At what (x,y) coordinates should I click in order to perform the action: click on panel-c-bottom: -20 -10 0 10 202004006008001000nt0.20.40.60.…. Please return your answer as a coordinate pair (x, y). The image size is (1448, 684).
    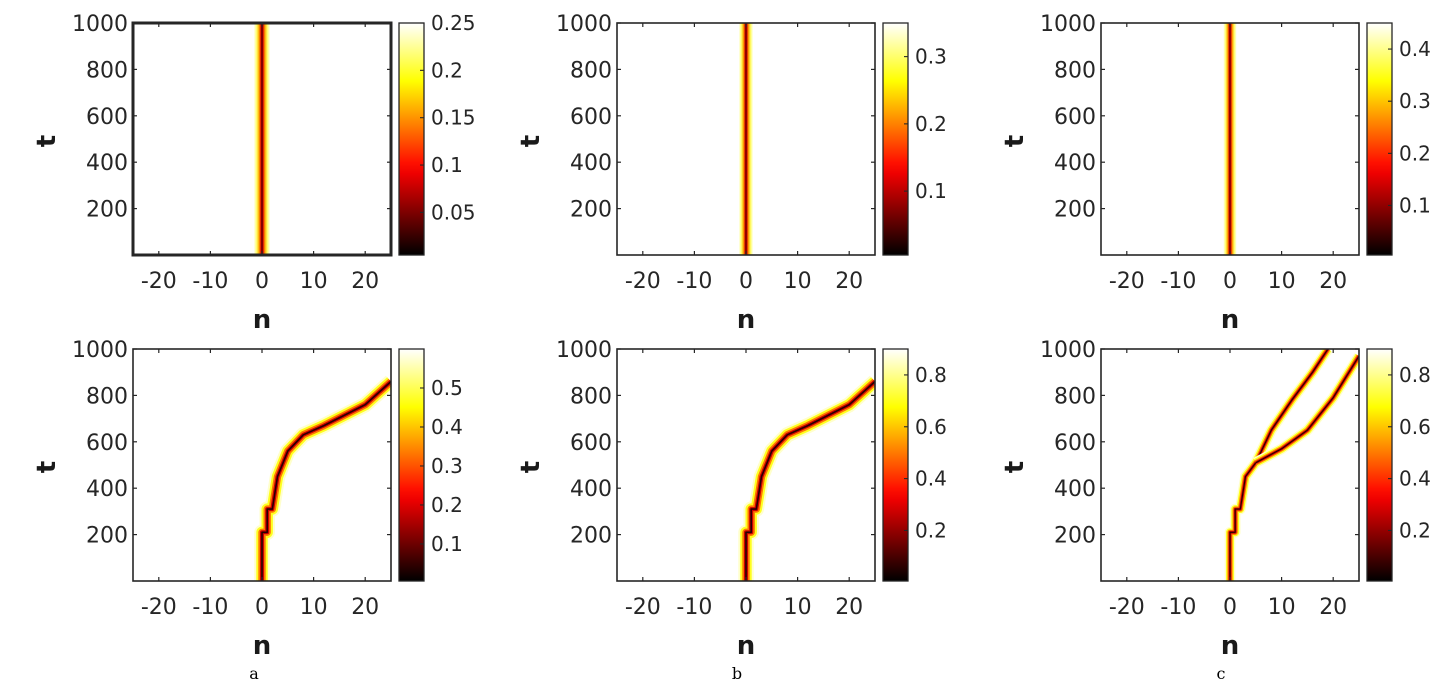
    Looking at the image, I should click on (1215, 499).